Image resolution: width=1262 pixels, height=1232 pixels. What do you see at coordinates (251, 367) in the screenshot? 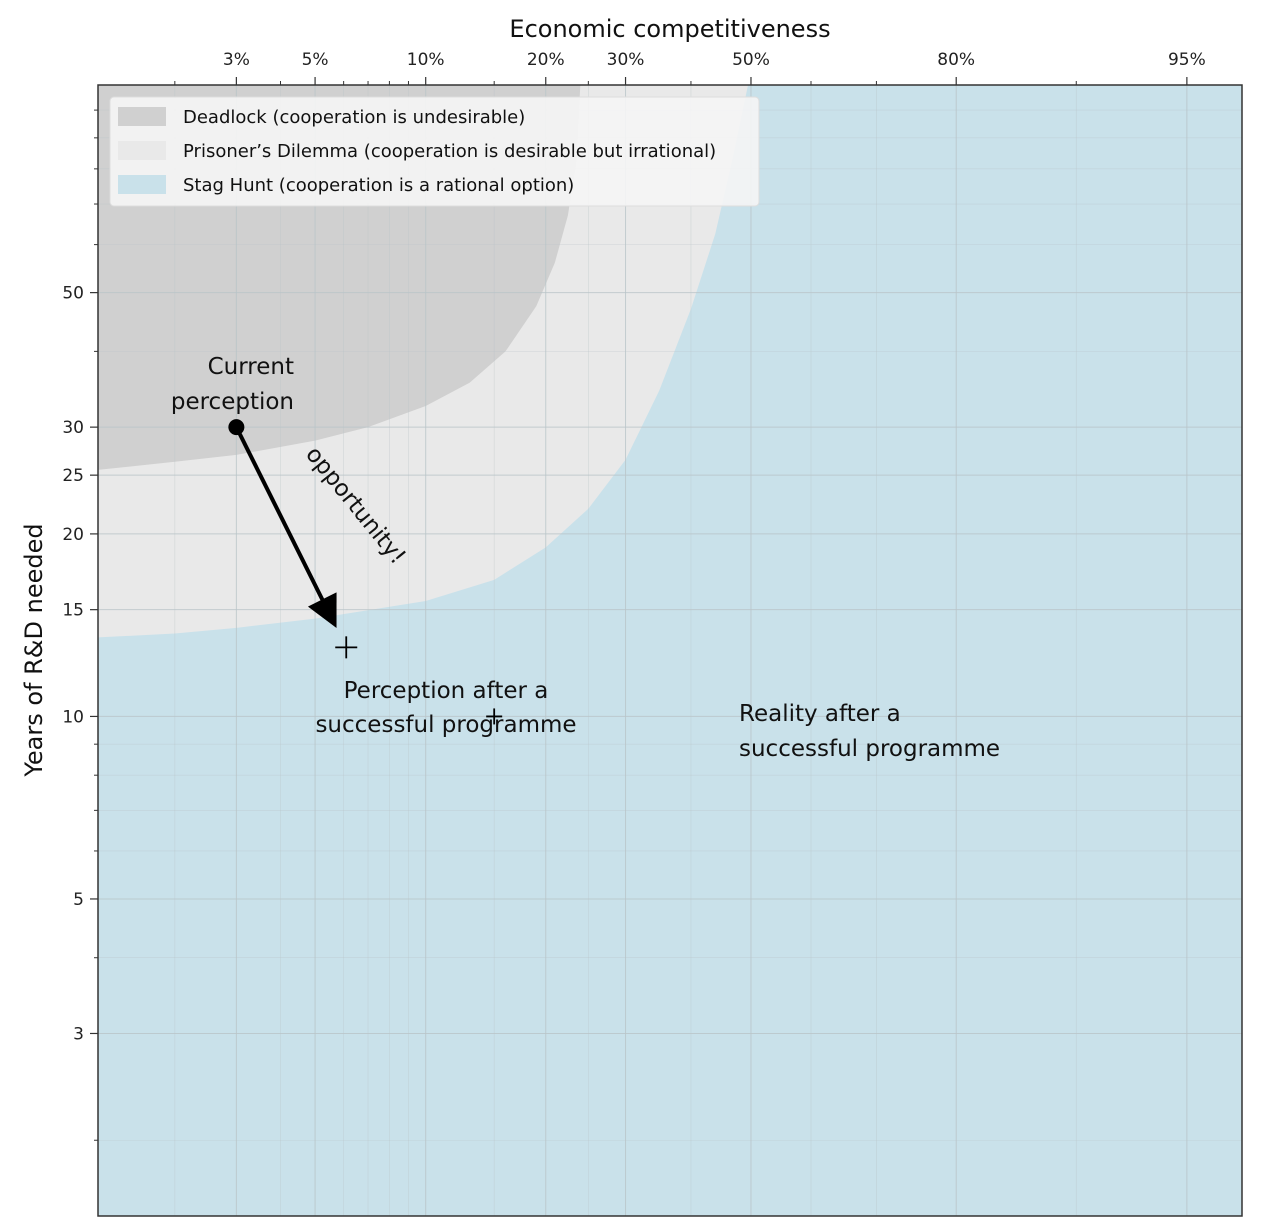
I see `current-perception-label-line1: Current` at bounding box center [251, 367].